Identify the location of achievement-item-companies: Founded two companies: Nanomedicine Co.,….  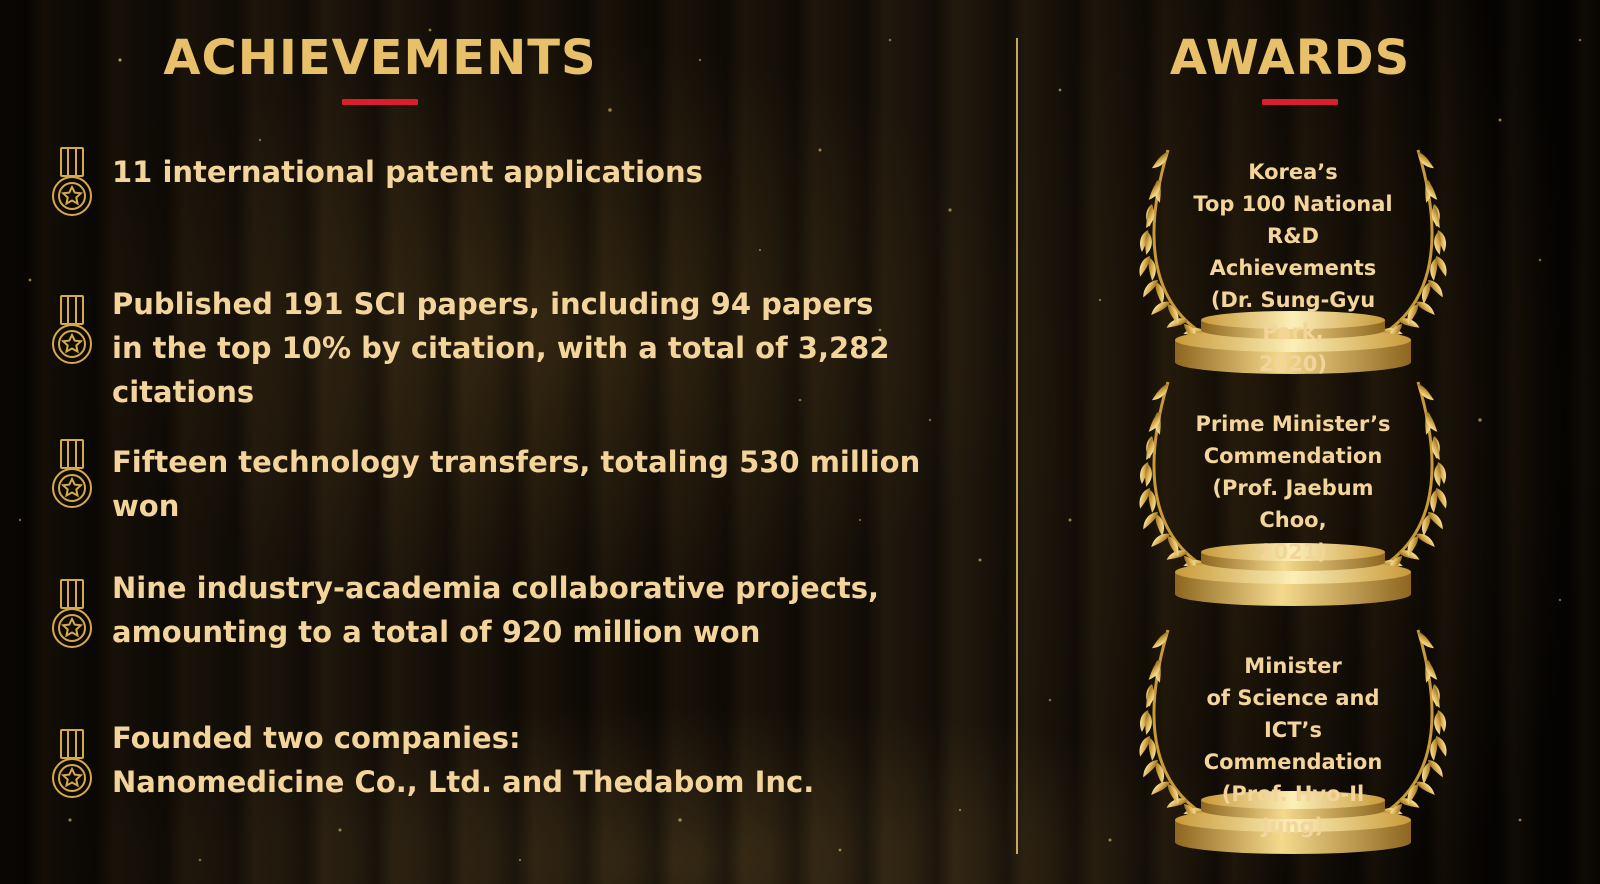
(518, 762).